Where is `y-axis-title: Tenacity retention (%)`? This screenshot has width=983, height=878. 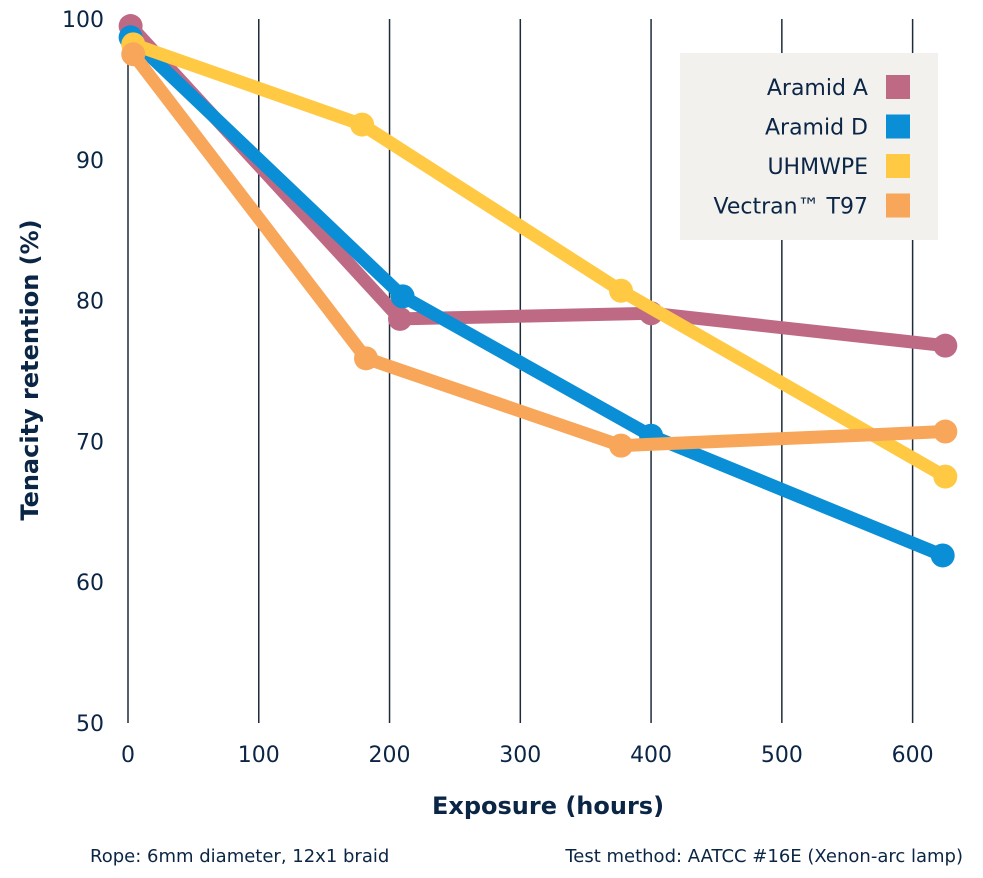 y-axis-title: Tenacity retention (%) is located at coordinates (30, 369).